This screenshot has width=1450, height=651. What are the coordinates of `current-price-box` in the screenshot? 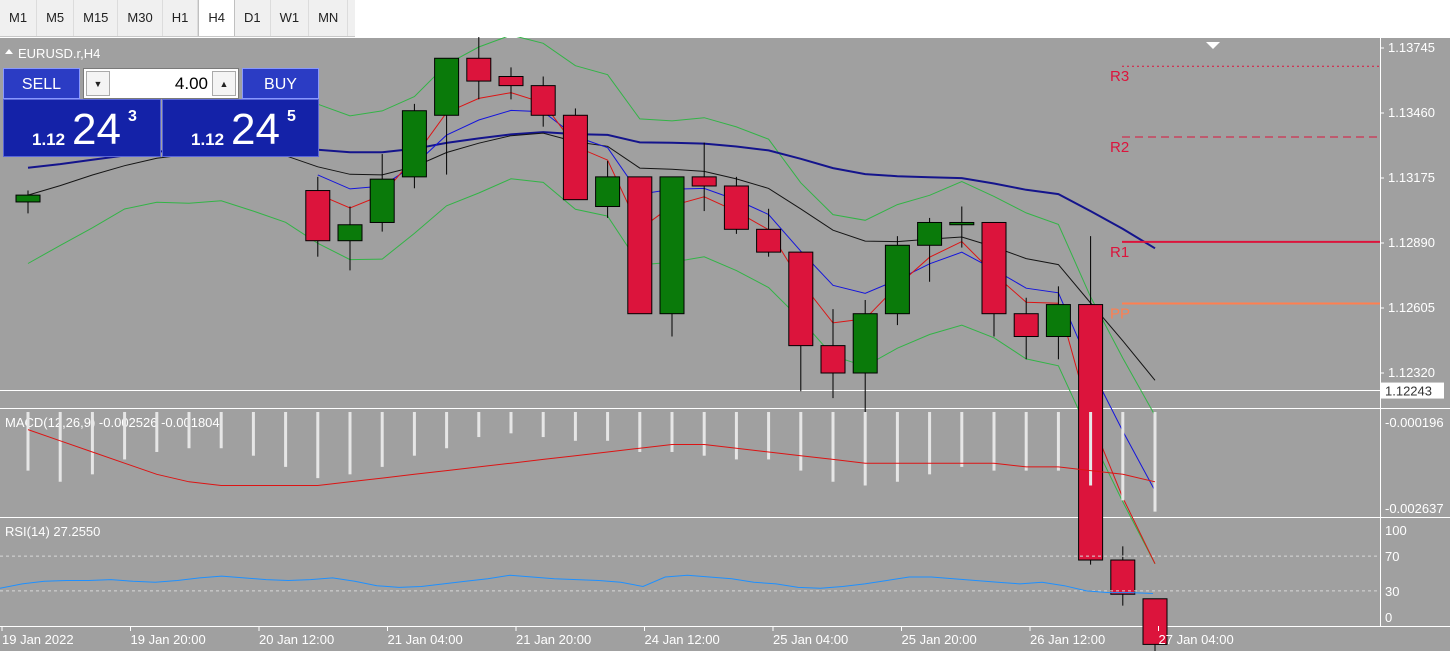 It's located at (1412, 390).